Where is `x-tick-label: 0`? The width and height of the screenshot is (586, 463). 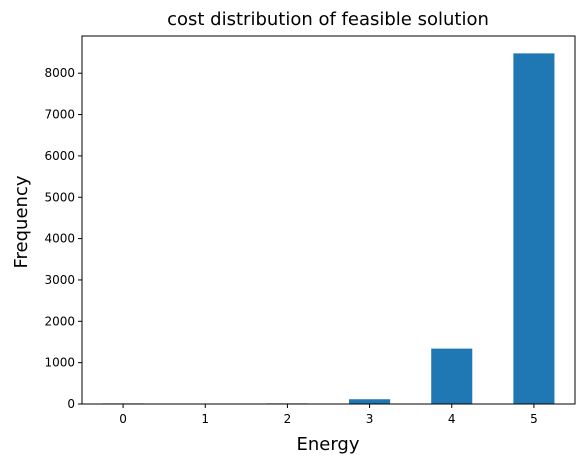
x-tick-label: 0 is located at coordinates (123, 419).